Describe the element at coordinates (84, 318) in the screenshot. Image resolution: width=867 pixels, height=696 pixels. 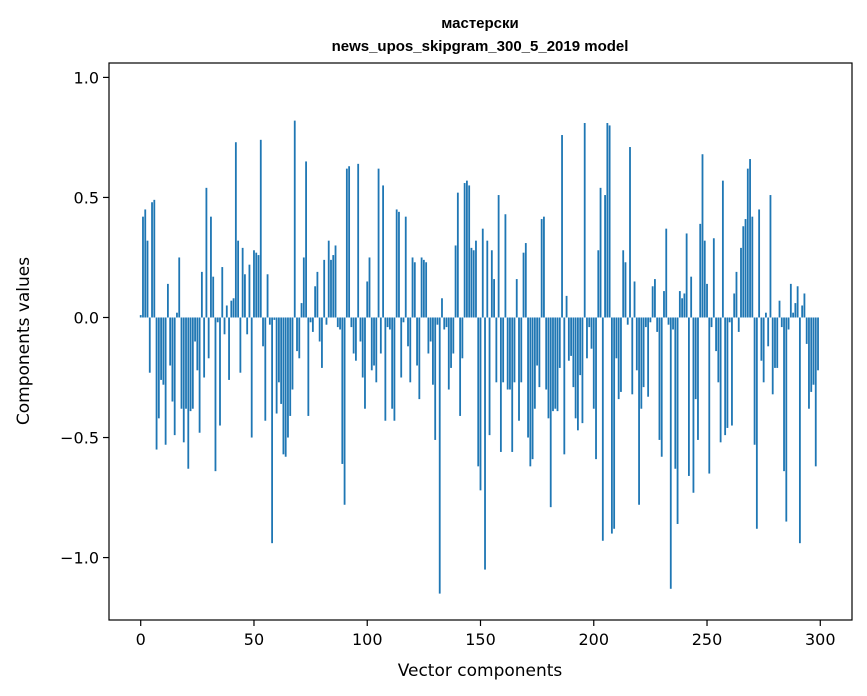
I see `y-axis-ticks: −1.0 −0.5 0.0 0.5 1.0` at that location.